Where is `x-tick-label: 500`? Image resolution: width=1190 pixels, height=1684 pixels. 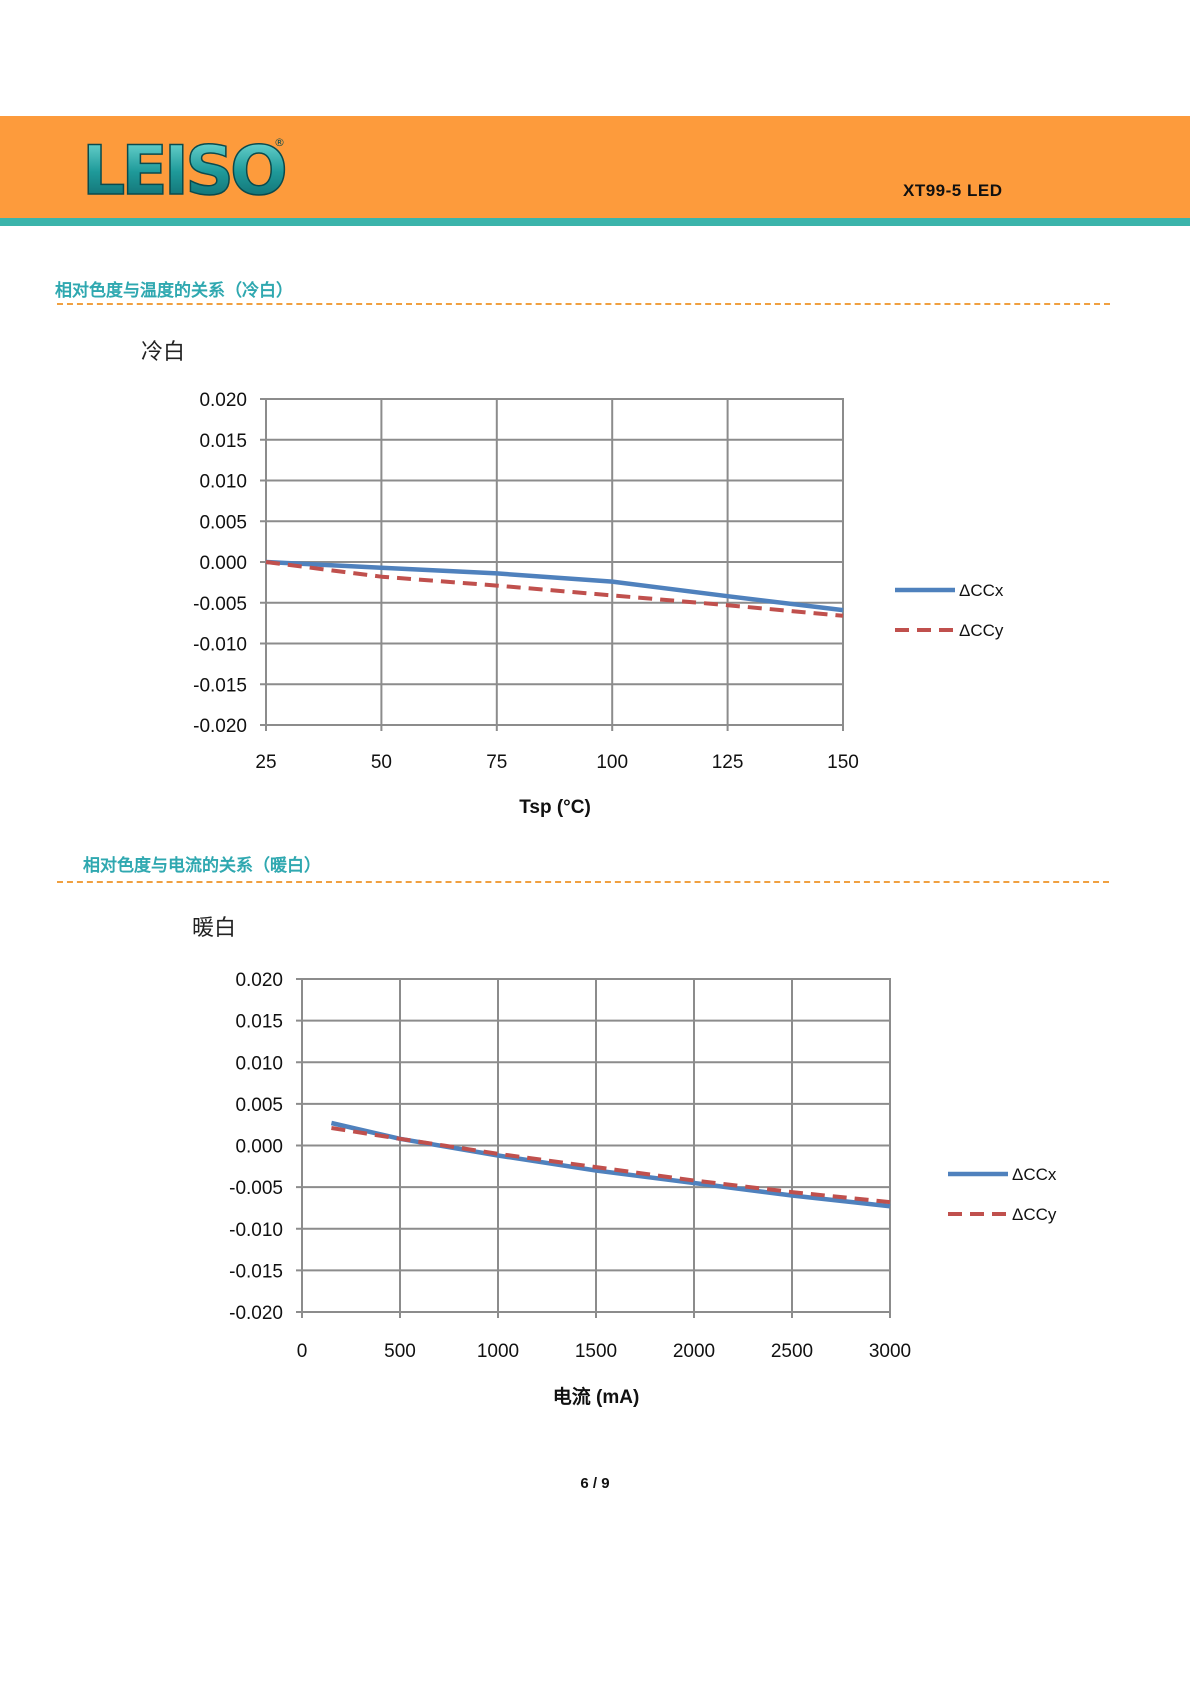 x-tick-label: 500 is located at coordinates (400, 1351).